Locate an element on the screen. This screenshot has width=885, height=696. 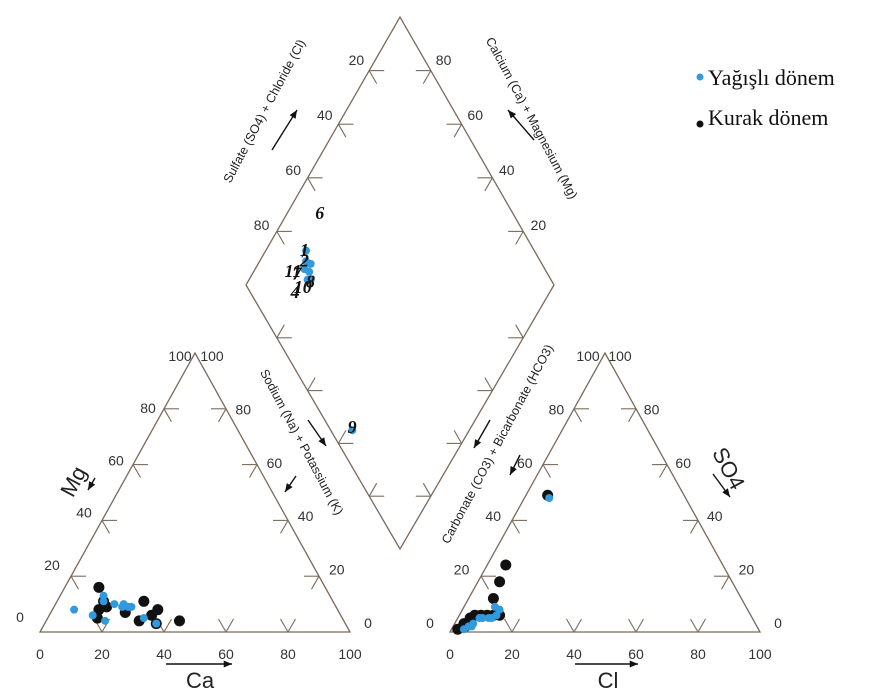
so4-arrow-head is located at coordinates (726, 492).